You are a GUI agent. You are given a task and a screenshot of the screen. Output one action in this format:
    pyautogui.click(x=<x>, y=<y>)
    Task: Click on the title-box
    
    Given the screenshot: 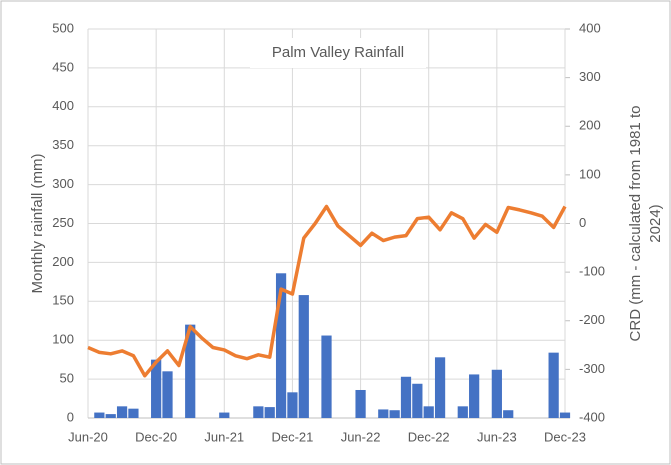 What is the action you would take?
    pyautogui.click(x=338, y=53)
    